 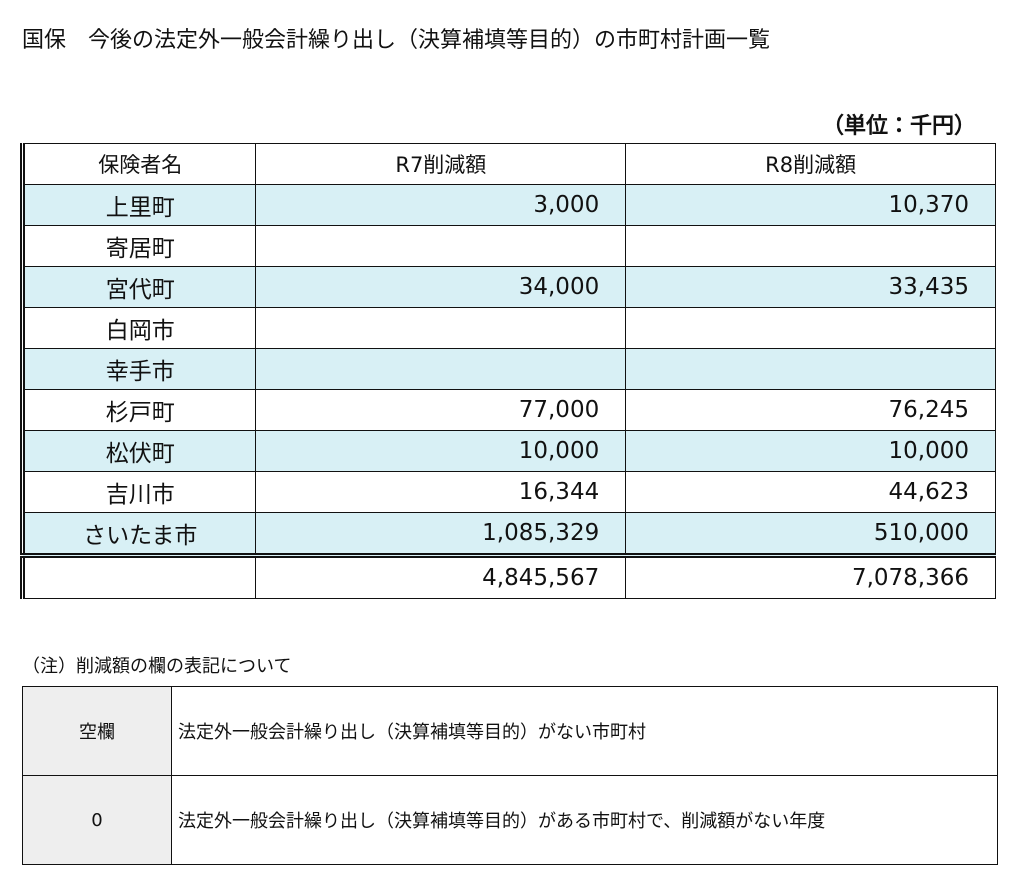 I want to click on insurer-name: 上里町, so click(x=139, y=205).